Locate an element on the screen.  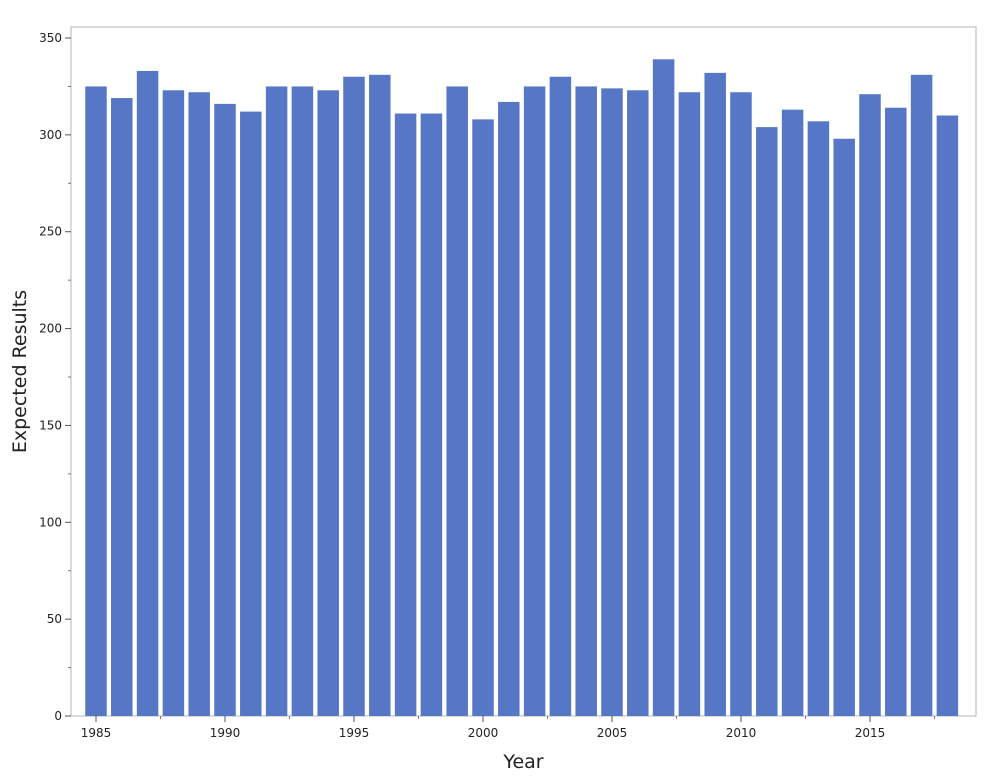
bar-1991 is located at coordinates (251, 414).